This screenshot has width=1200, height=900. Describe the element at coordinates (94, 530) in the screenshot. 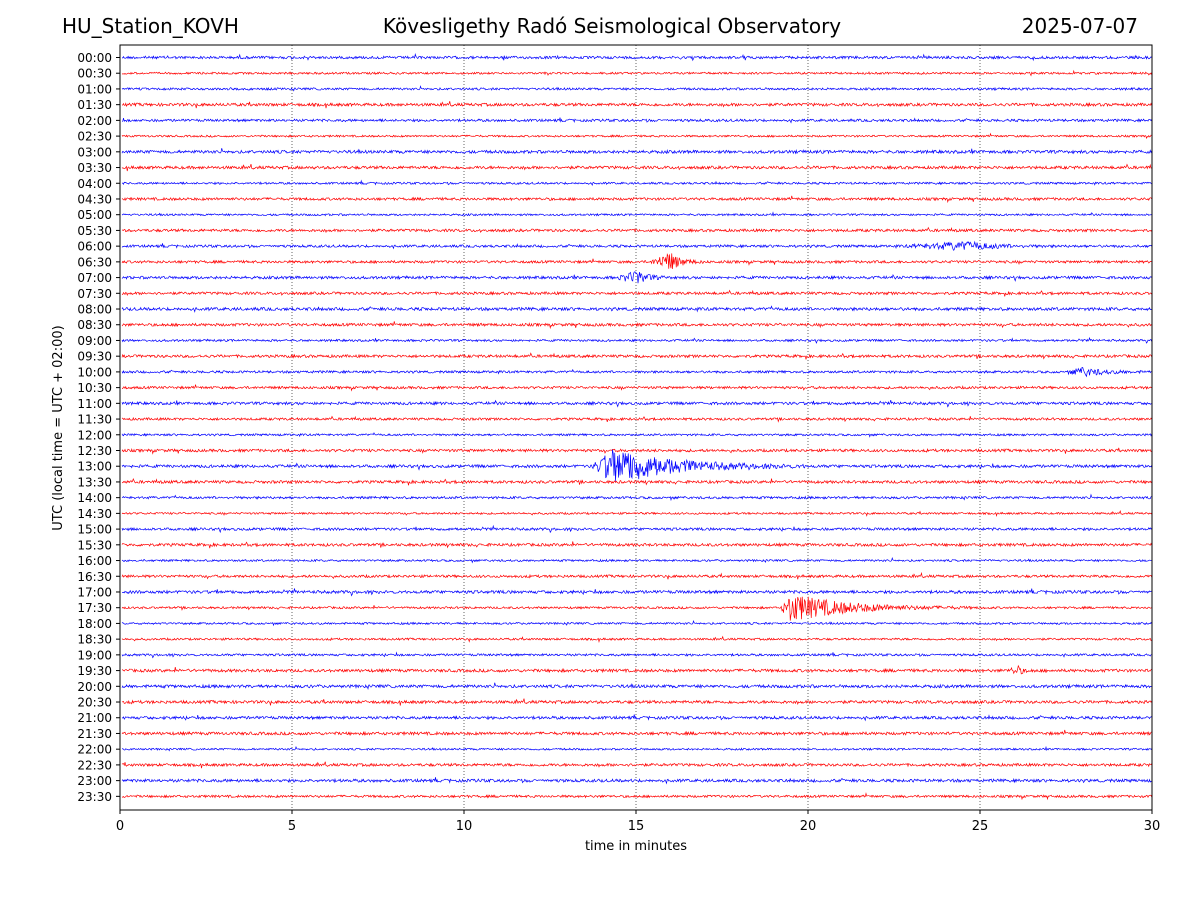

I see `y-tick-label: 15:00` at that location.